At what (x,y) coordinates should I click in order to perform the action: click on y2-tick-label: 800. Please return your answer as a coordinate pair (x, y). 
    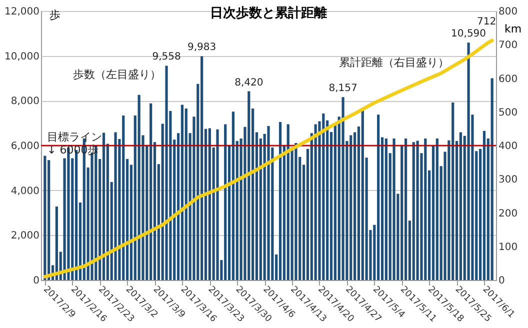
    Looking at the image, I should click on (508, 12).